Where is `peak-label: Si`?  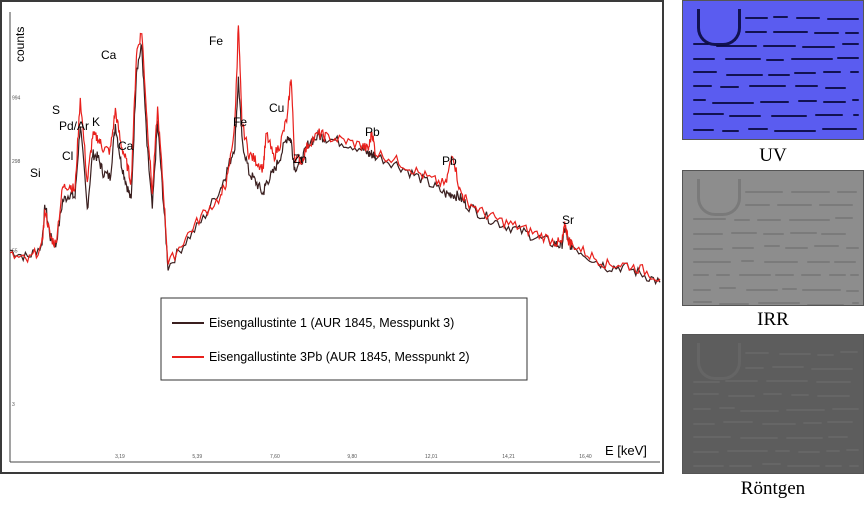
peak-label: Si is located at coordinates (35, 173).